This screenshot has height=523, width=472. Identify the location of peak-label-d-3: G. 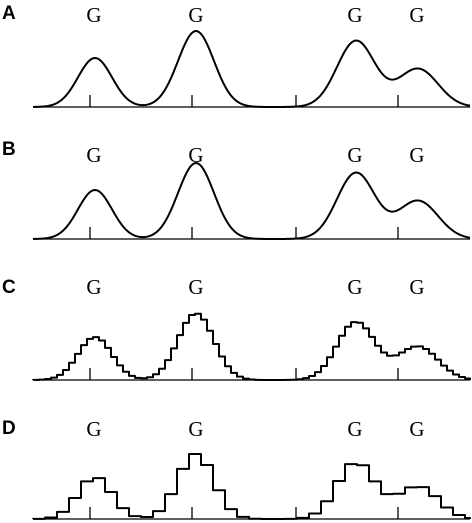
(354, 429).